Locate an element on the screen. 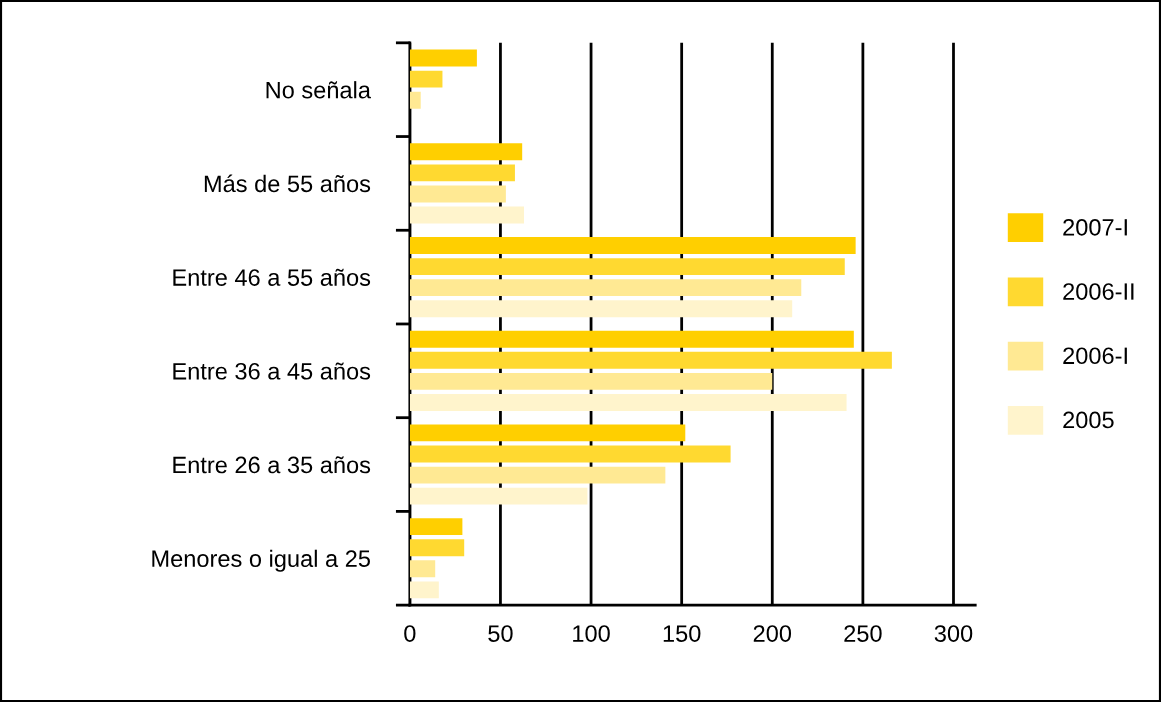  legend-label: 2006-II is located at coordinates (1098, 291).